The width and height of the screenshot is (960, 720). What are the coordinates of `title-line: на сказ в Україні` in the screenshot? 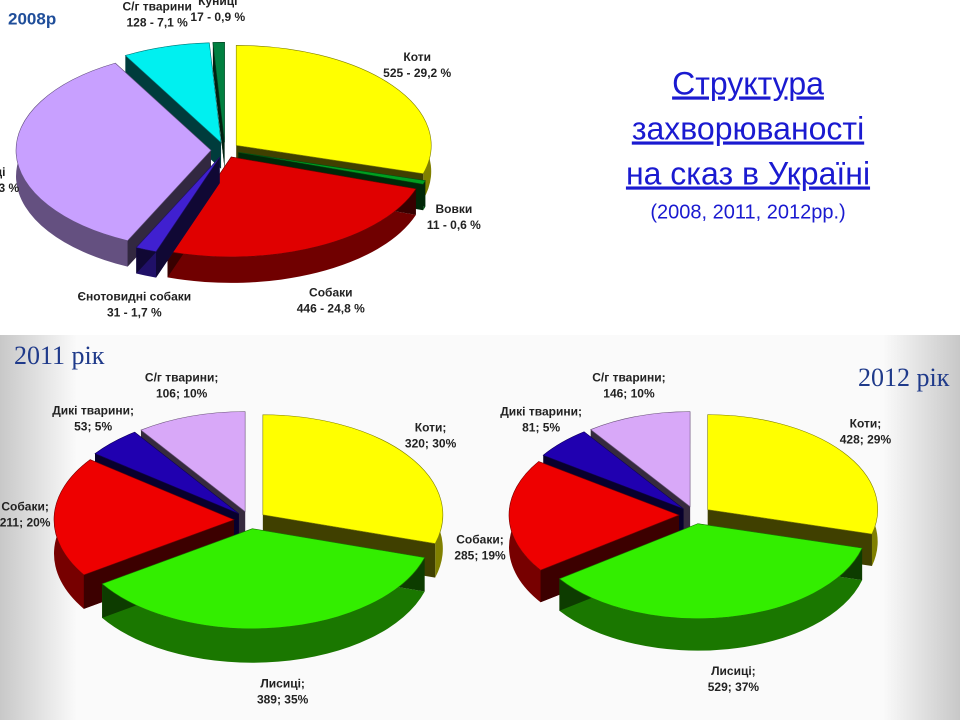 It's located at (748, 173).